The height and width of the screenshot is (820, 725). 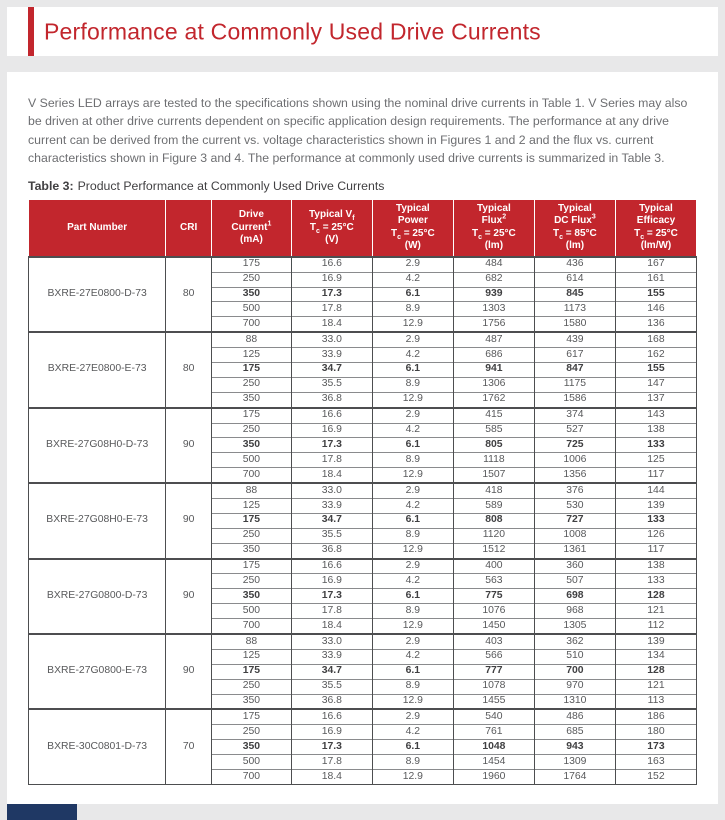 What do you see at coordinates (574, 324) in the screenshot?
I see `value-cell: 1580` at bounding box center [574, 324].